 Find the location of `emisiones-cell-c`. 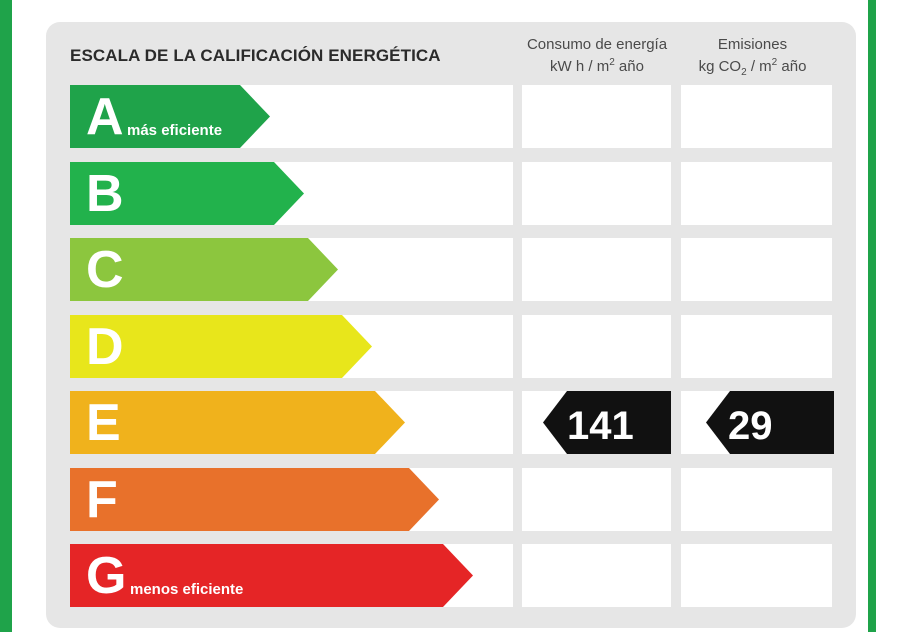

emisiones-cell-c is located at coordinates (756, 269).